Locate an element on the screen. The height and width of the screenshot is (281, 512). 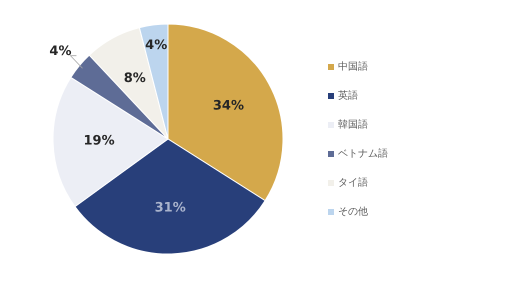
data-label: 19% is located at coordinates (99, 141).